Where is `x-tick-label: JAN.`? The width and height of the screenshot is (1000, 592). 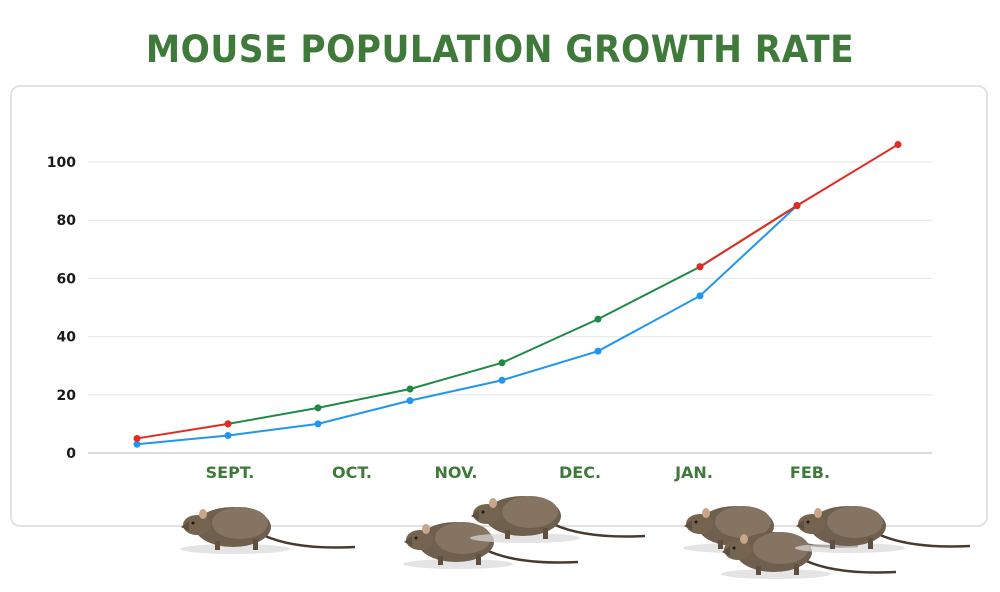 x-tick-label: JAN. is located at coordinates (693, 472).